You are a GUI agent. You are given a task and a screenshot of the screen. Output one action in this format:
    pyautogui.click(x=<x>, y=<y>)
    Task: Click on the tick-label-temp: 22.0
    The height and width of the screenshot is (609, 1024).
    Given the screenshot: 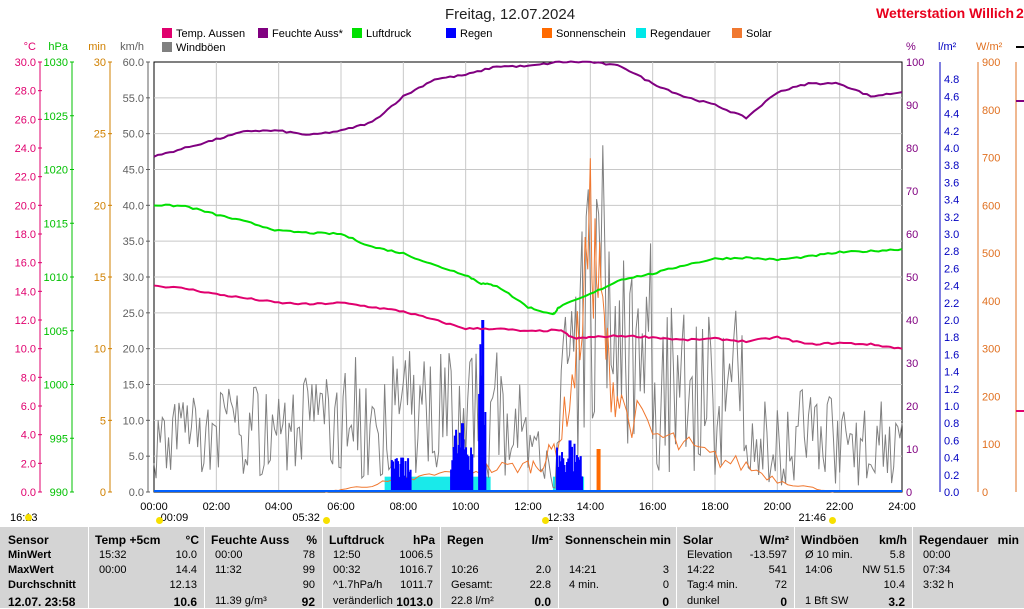 What is the action you would take?
    pyautogui.click(x=25, y=178)
    